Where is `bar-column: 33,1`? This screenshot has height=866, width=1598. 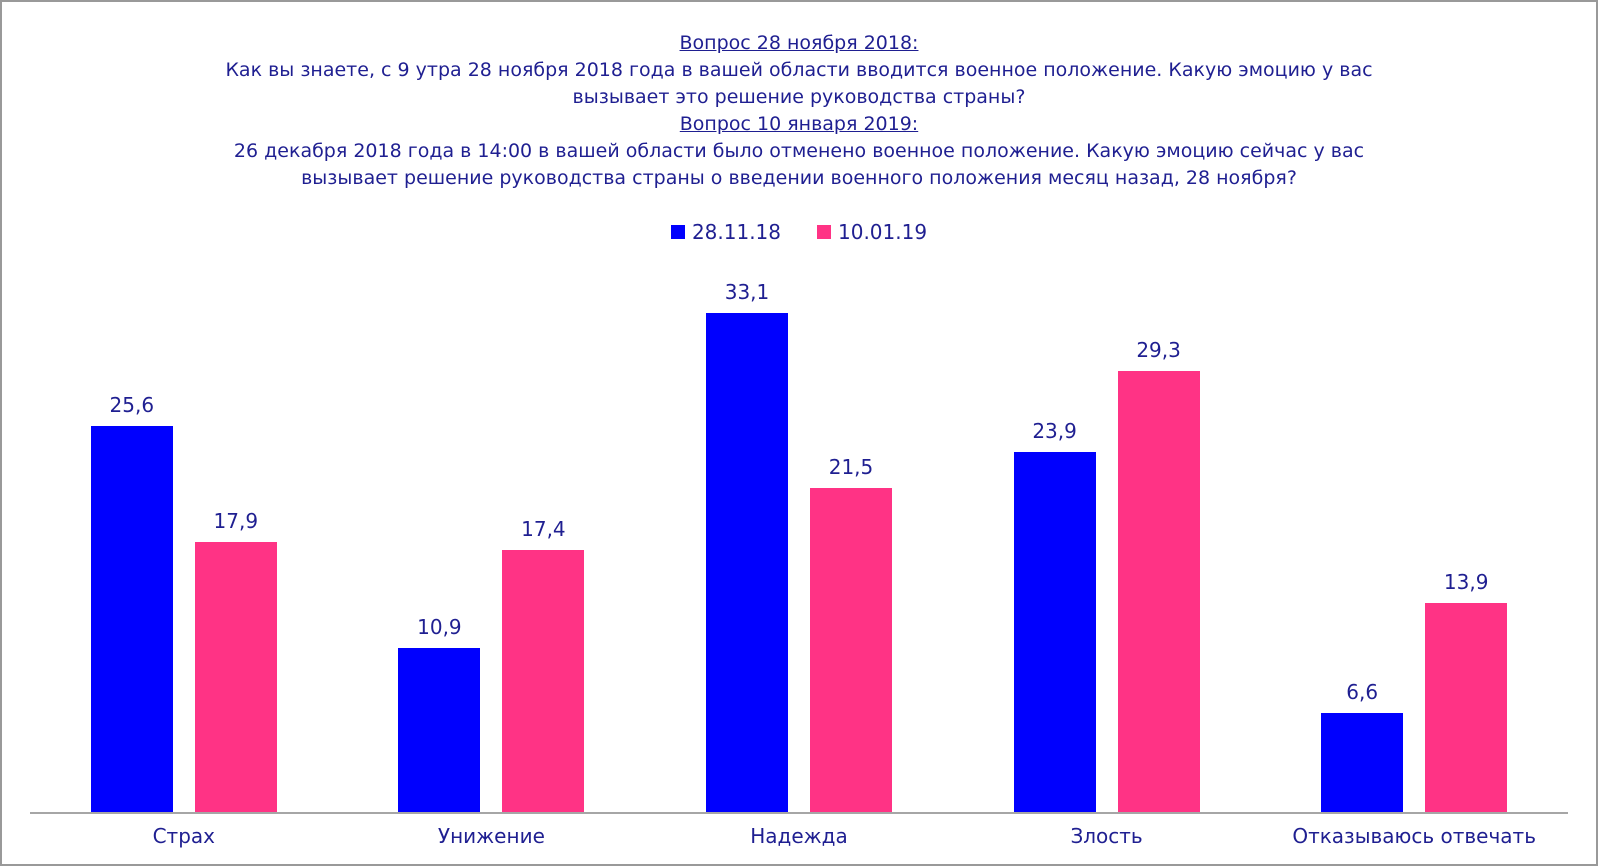 bar-column: 33,1 is located at coordinates (746, 546).